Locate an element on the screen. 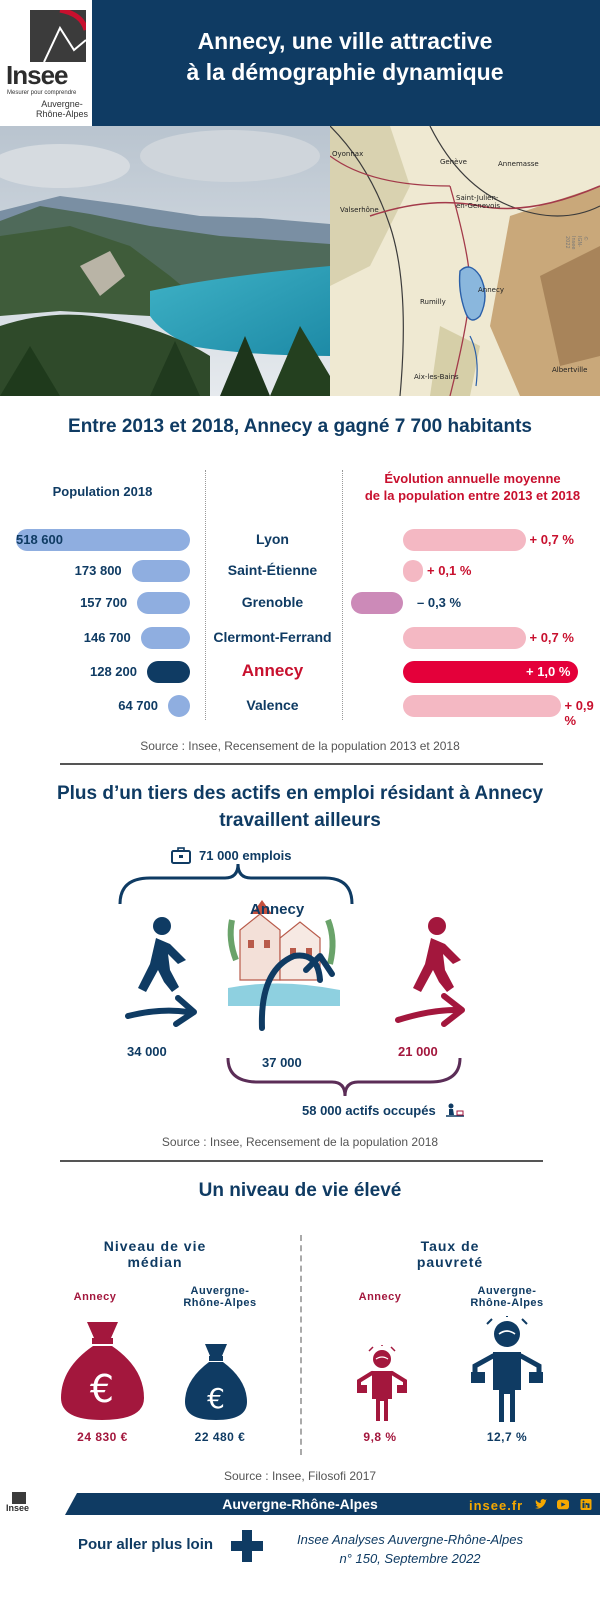 The height and width of the screenshot is (1600, 600). median-region-value: 22 480 € is located at coordinates (220, 1437).